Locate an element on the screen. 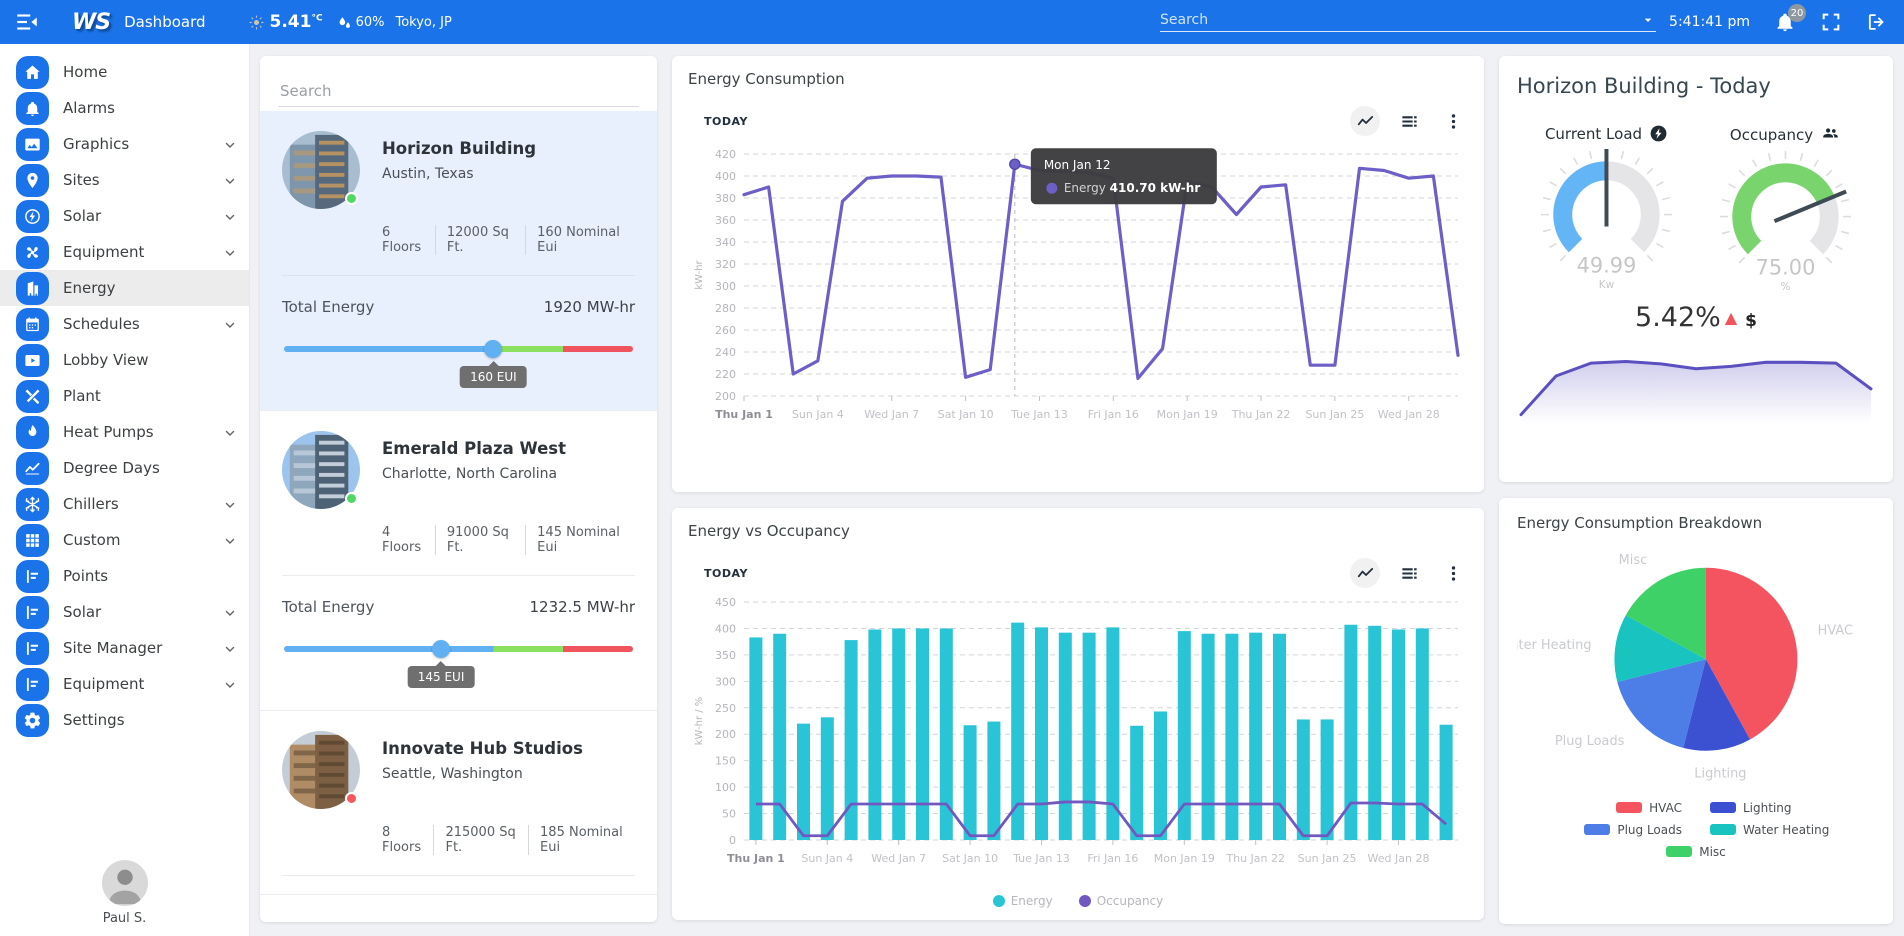 The width and height of the screenshot is (1904, 936). svg-text: Sun Jan 4 is located at coordinates (827, 858).